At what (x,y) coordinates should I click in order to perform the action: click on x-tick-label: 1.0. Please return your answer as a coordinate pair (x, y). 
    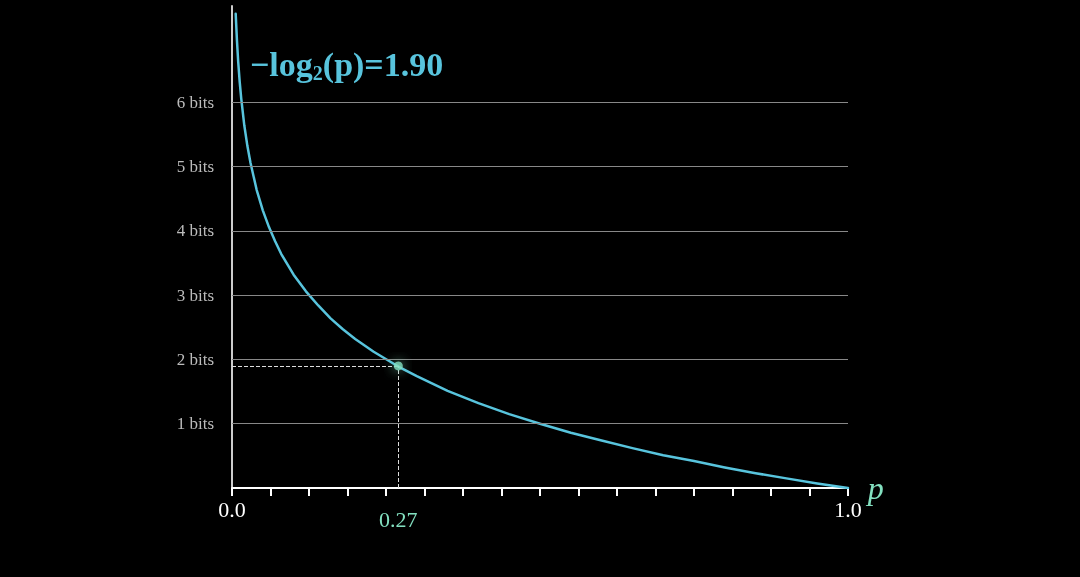
    Looking at the image, I should click on (848, 509).